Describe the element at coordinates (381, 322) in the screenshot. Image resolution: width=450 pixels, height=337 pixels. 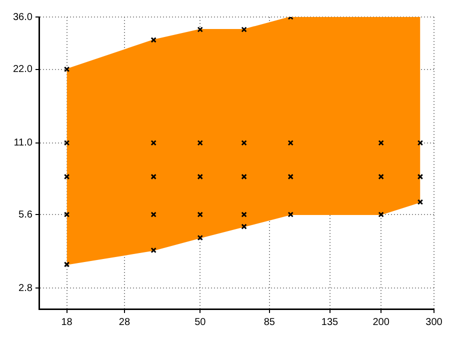
I see `x-tick-label: 200` at that location.